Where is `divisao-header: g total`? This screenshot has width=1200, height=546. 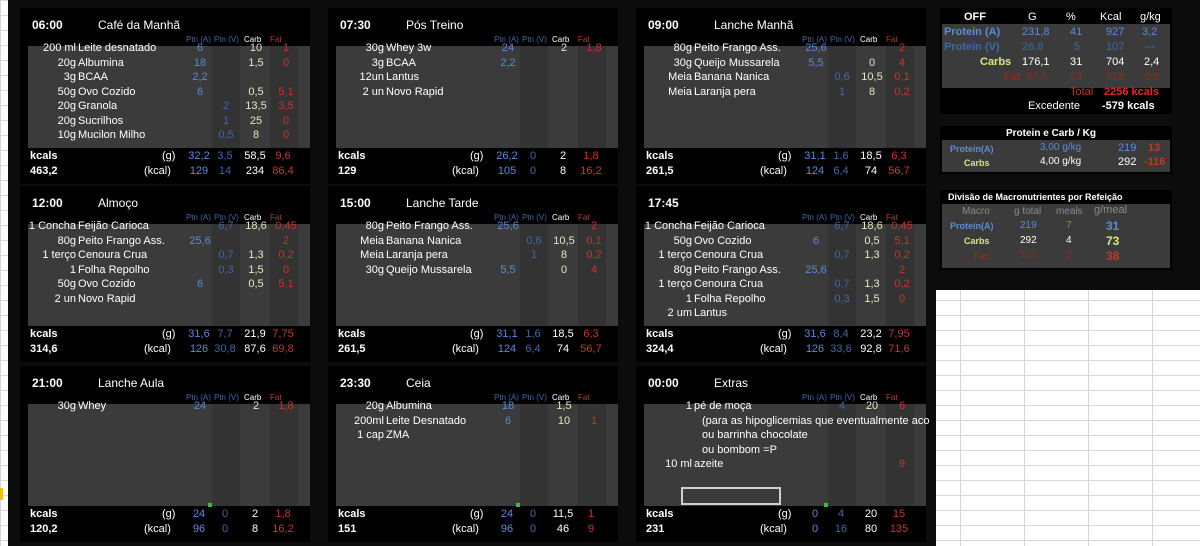 divisao-header: g total is located at coordinates (1028, 211).